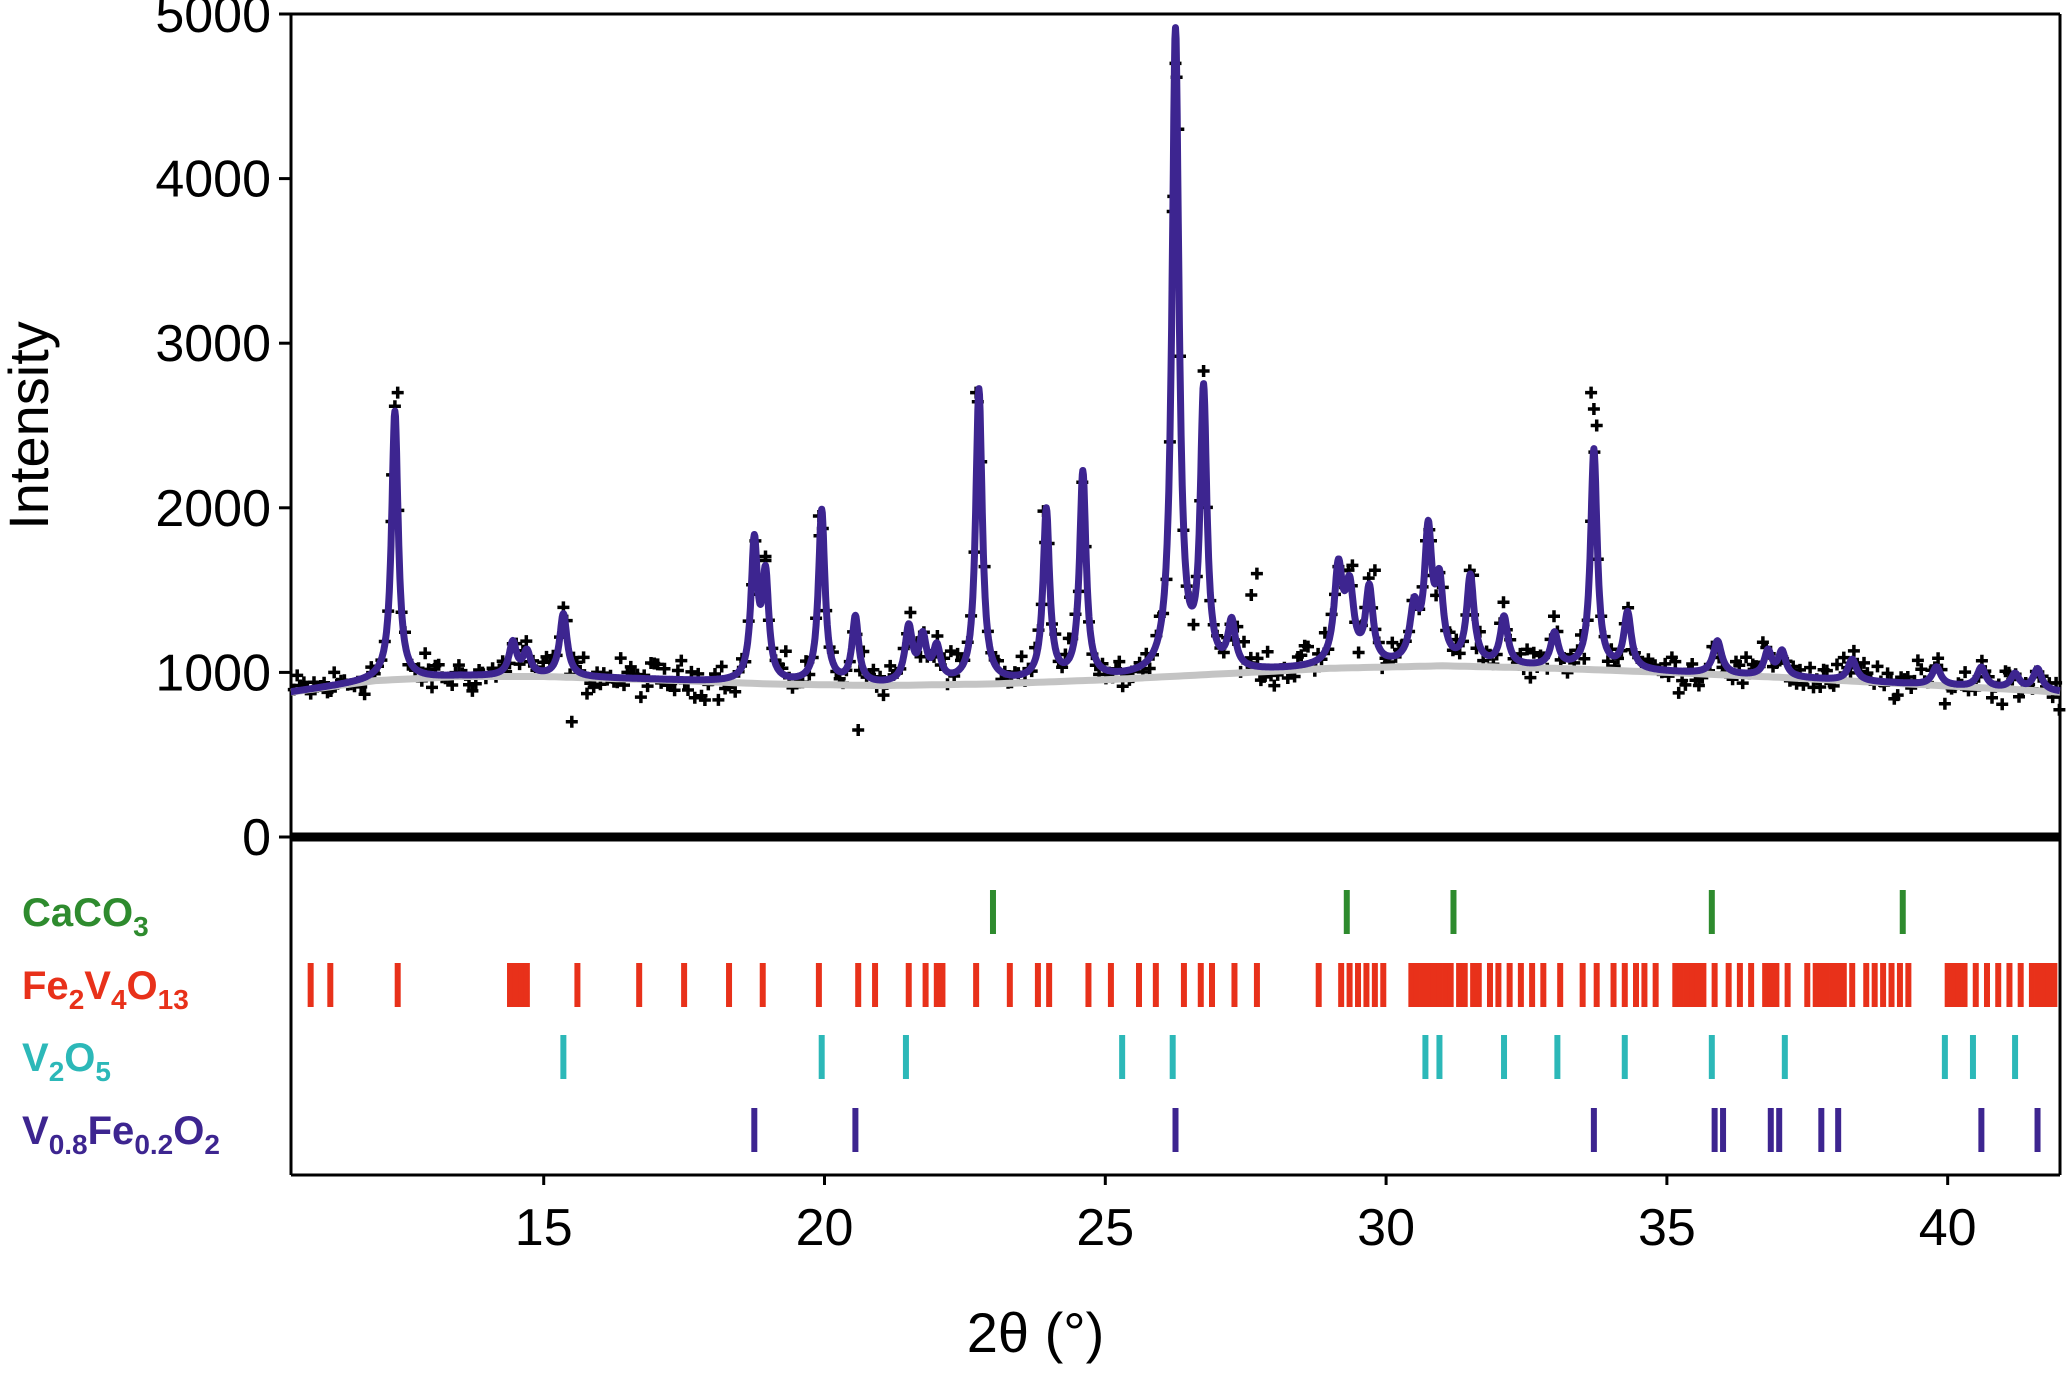  What do you see at coordinates (544, 1228) in the screenshot?
I see `x-tick-label: 15` at bounding box center [544, 1228].